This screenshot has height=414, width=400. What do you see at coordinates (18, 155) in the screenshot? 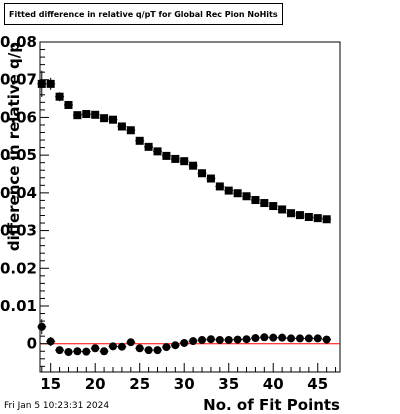
I see `y-tick-label: 0.05` at bounding box center [18, 155].